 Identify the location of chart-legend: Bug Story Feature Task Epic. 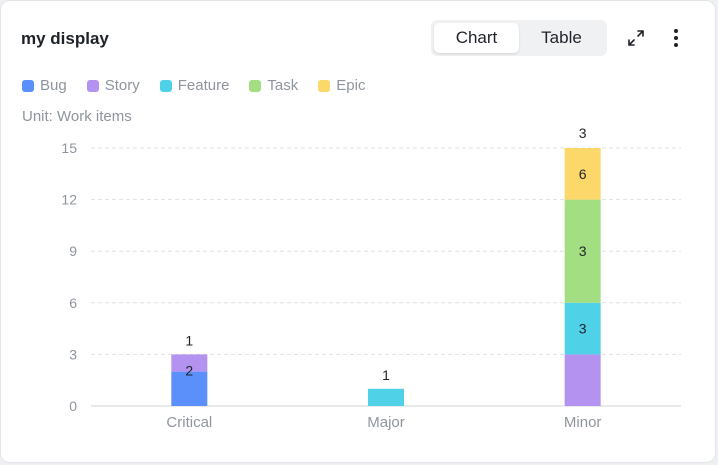
(193, 85).